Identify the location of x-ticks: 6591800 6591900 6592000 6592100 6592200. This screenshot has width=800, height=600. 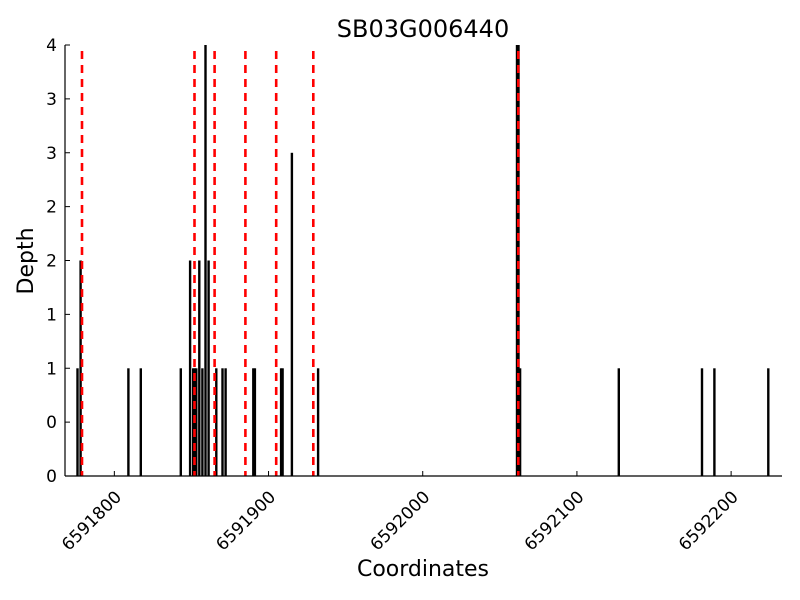
(400, 513).